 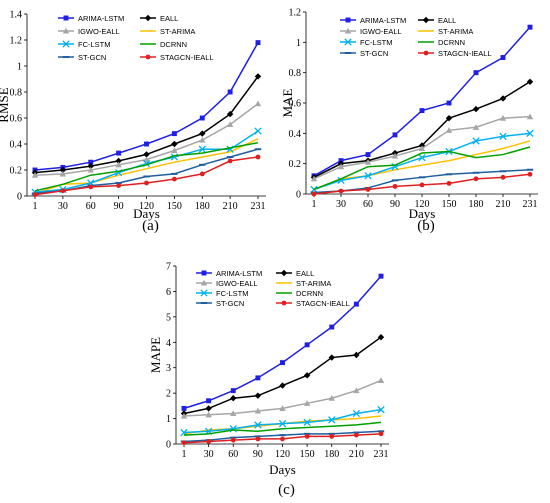 What do you see at coordinates (168, 317) in the screenshot?
I see `y-tick-label: 5` at bounding box center [168, 317].